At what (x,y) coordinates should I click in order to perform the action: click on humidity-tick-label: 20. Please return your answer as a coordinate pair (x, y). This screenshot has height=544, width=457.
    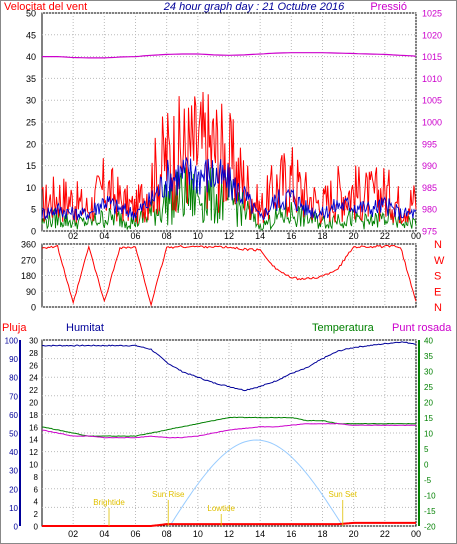
    Looking at the image, I should click on (13, 489).